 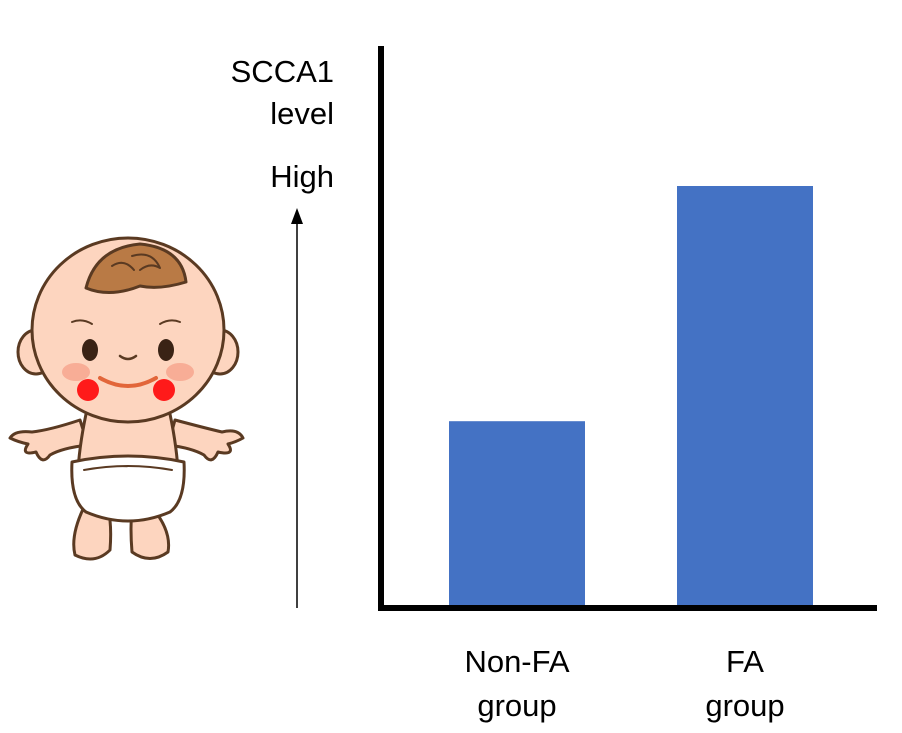 I want to click on baby-illustration, so click(x=126, y=398).